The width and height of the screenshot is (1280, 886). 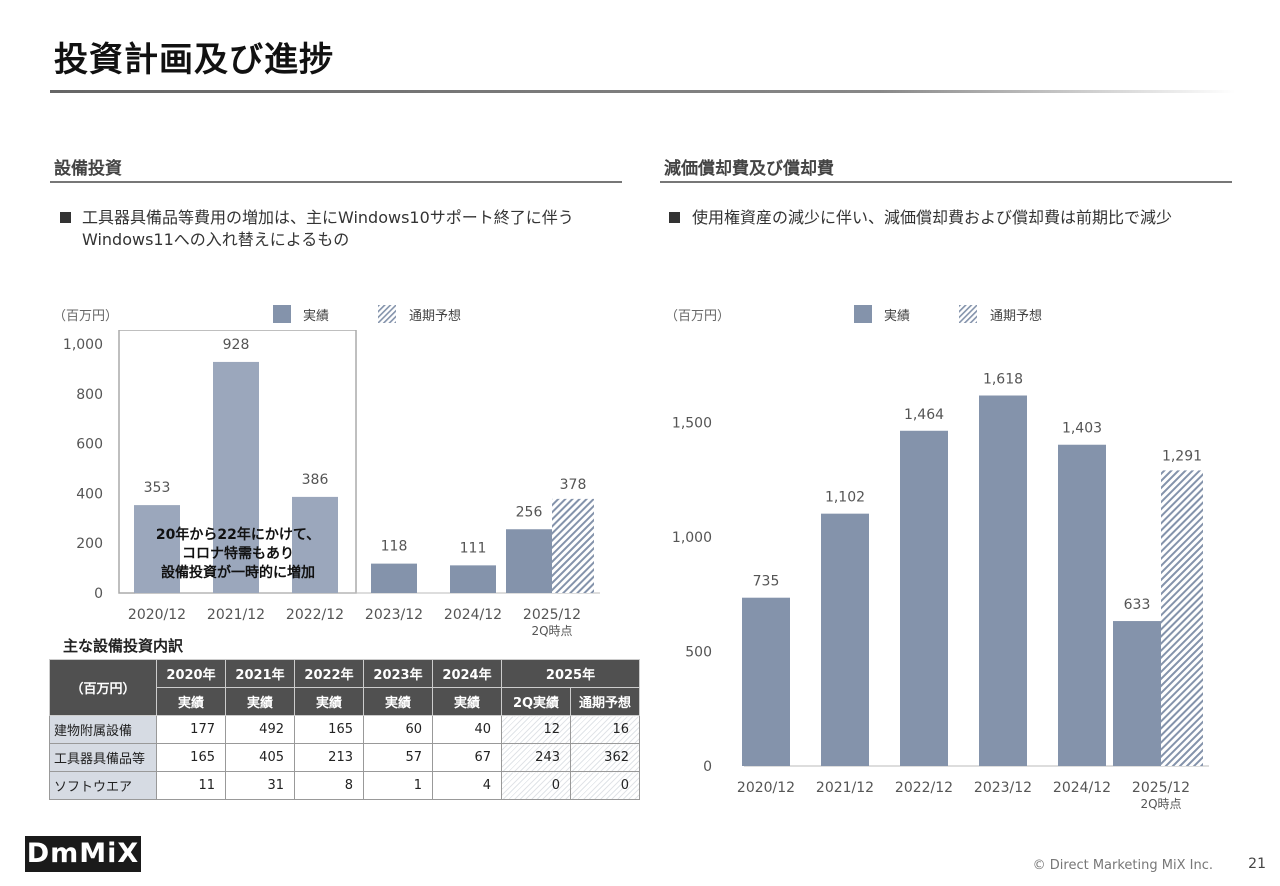 What do you see at coordinates (329, 757) in the screenshot?
I see `table-cell: 213` at bounding box center [329, 757].